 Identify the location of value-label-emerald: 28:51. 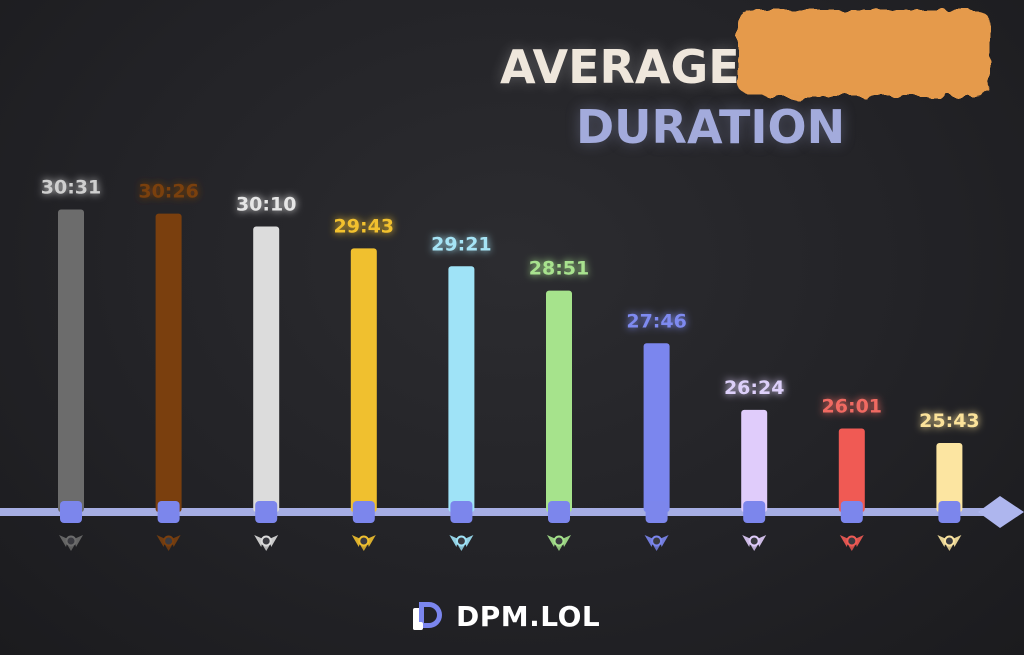
(559, 269).